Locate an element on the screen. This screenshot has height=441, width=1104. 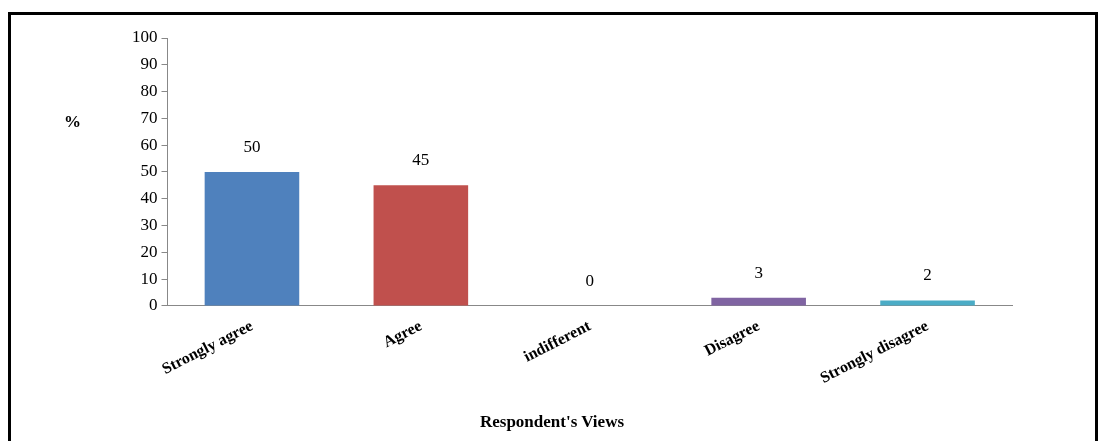
y-tick-label: 60 is located at coordinates (149, 144).